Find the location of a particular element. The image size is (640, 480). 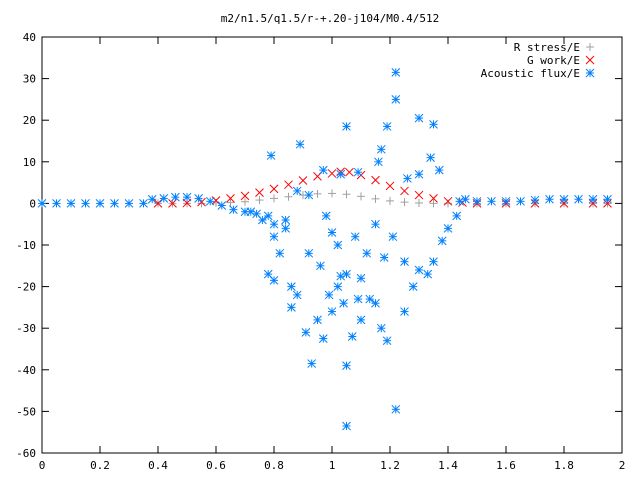

y-tick-label: 20 is located at coordinates (29, 120).